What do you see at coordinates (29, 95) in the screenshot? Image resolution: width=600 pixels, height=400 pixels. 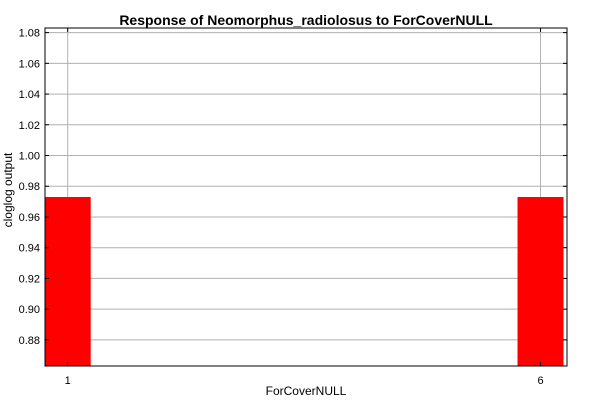 I see `y-tick-label: 1.04` at bounding box center [29, 95].